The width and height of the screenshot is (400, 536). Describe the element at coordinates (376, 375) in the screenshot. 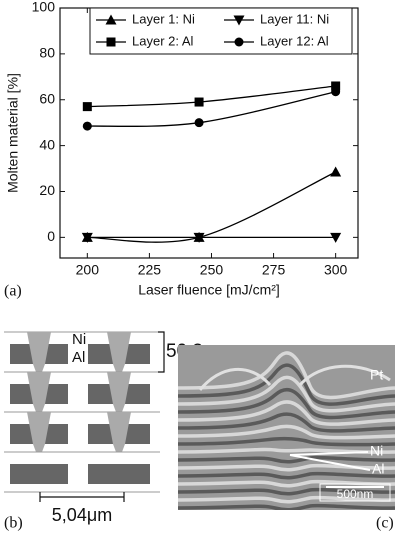

I see `layer-label: Pt` at that location.